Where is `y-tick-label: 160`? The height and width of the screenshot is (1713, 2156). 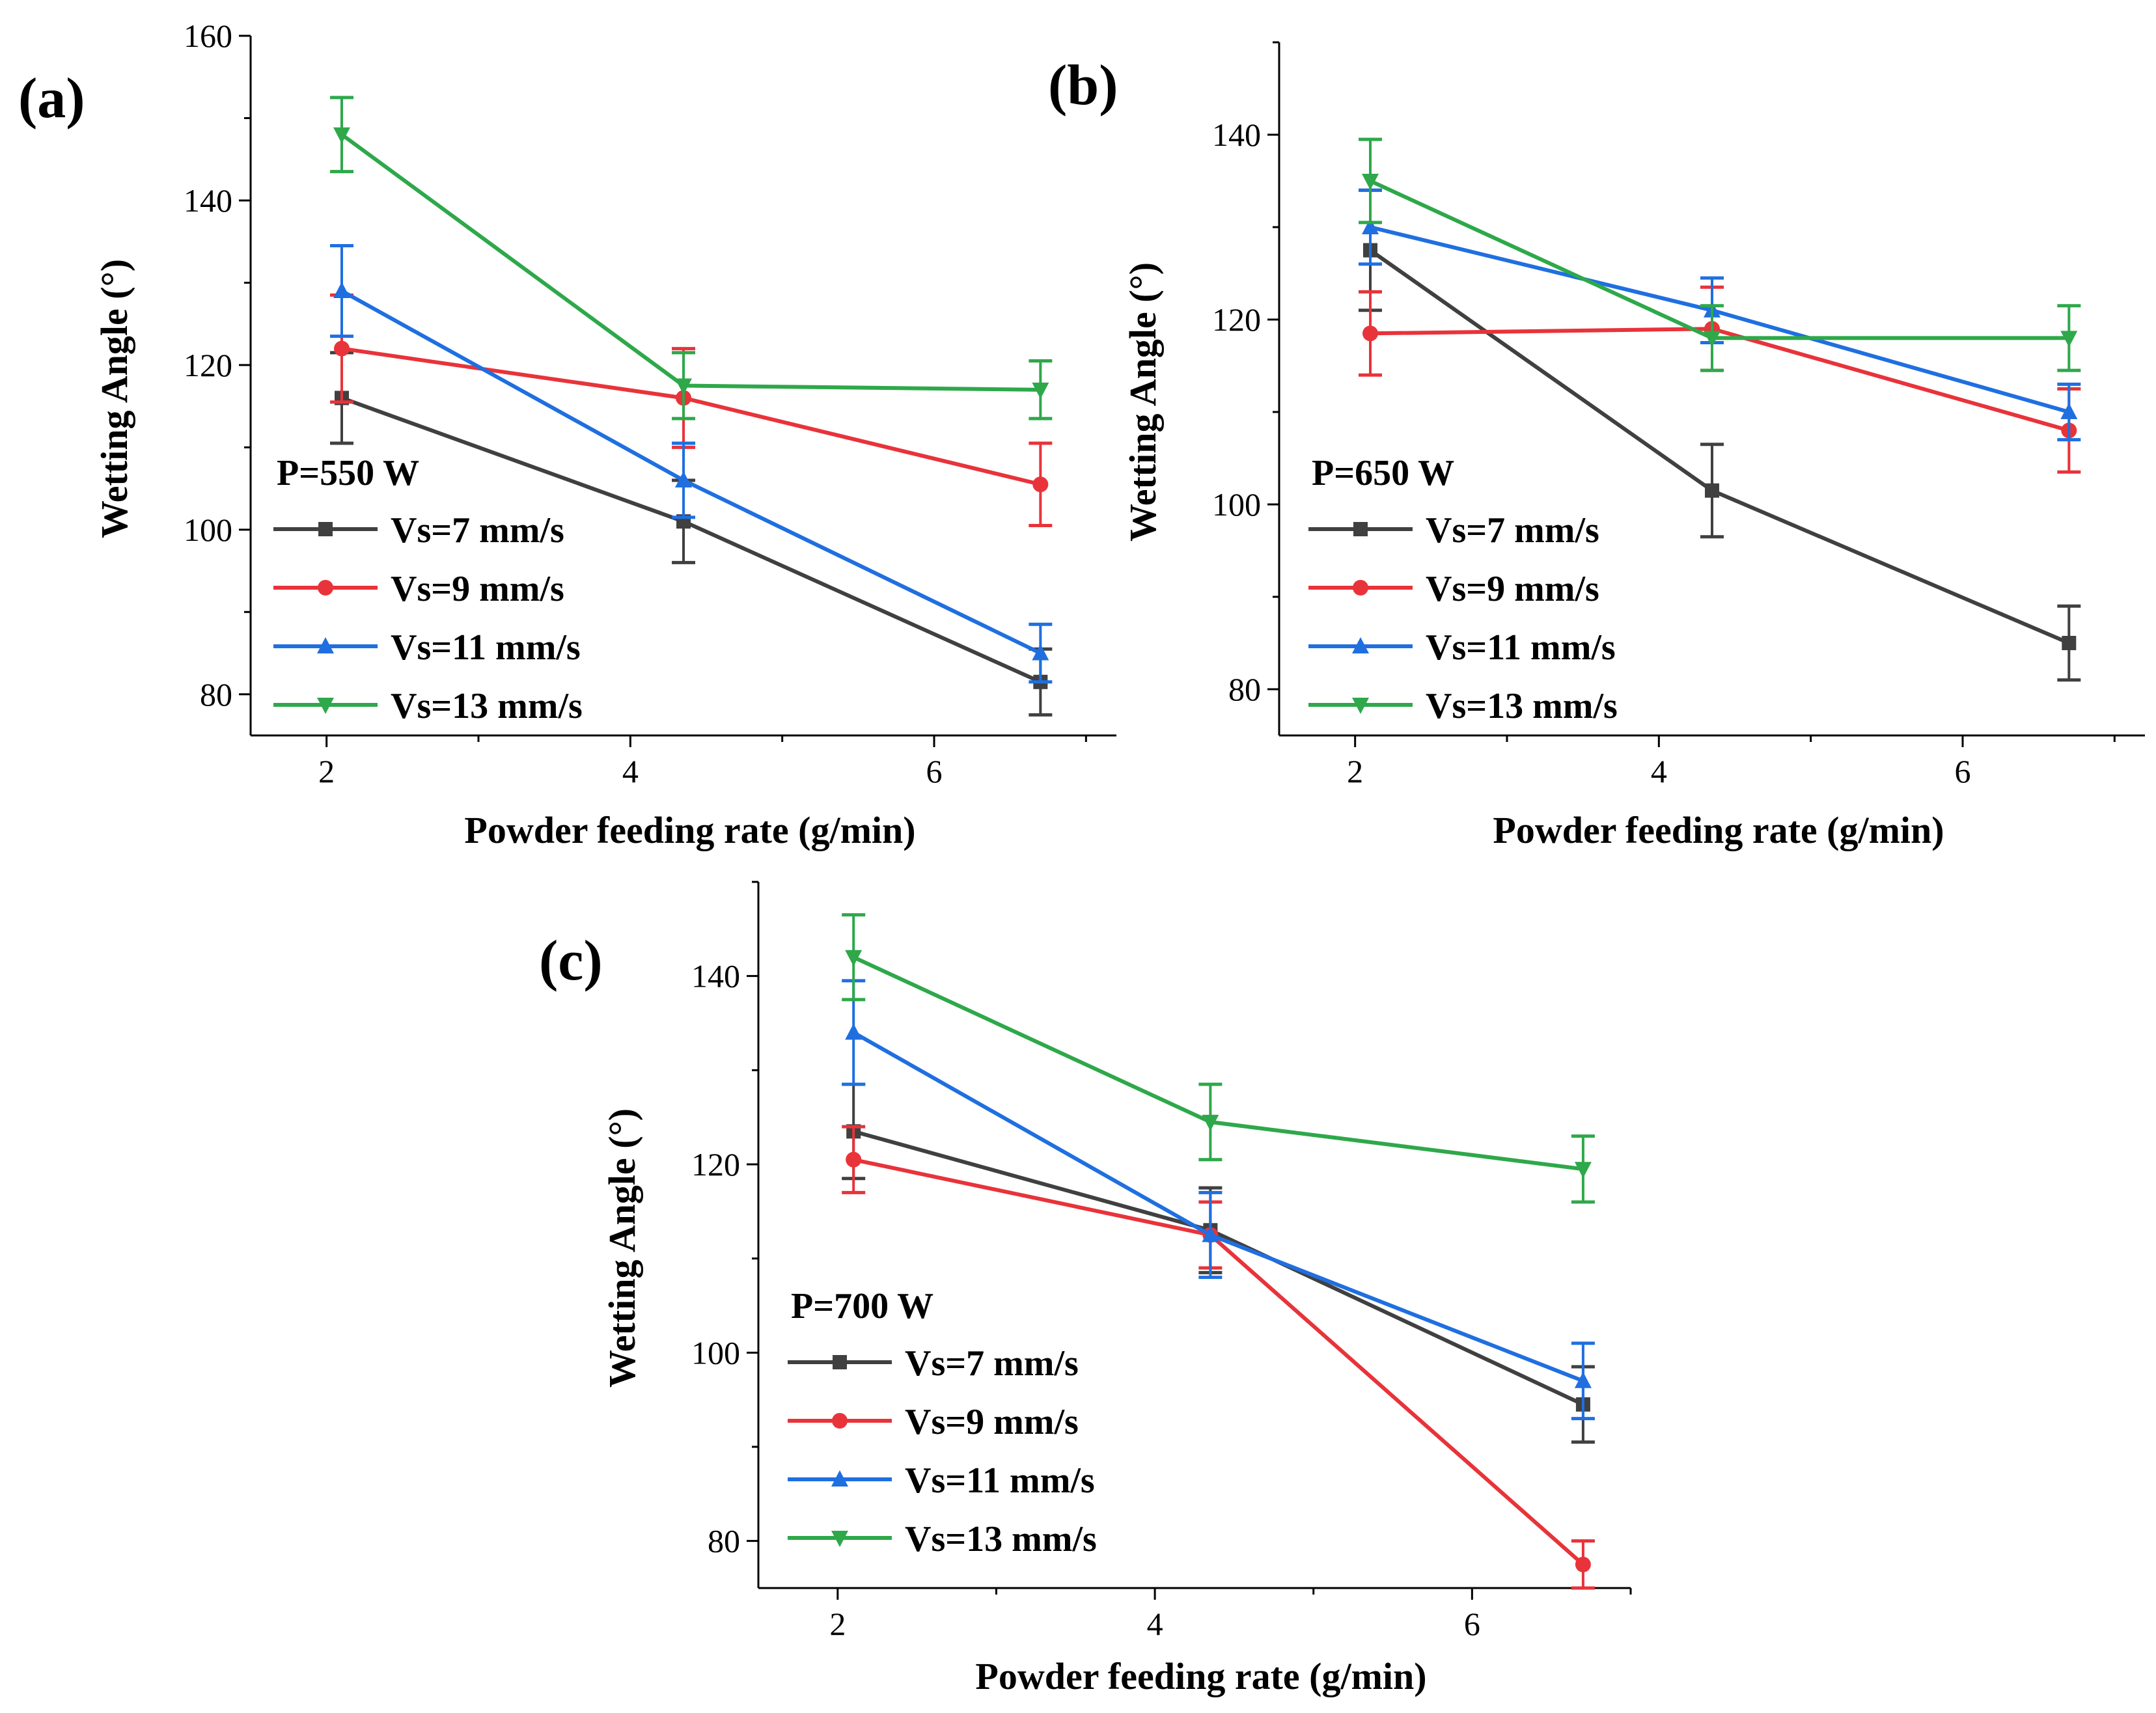 y-tick-label: 160 is located at coordinates (208, 36).